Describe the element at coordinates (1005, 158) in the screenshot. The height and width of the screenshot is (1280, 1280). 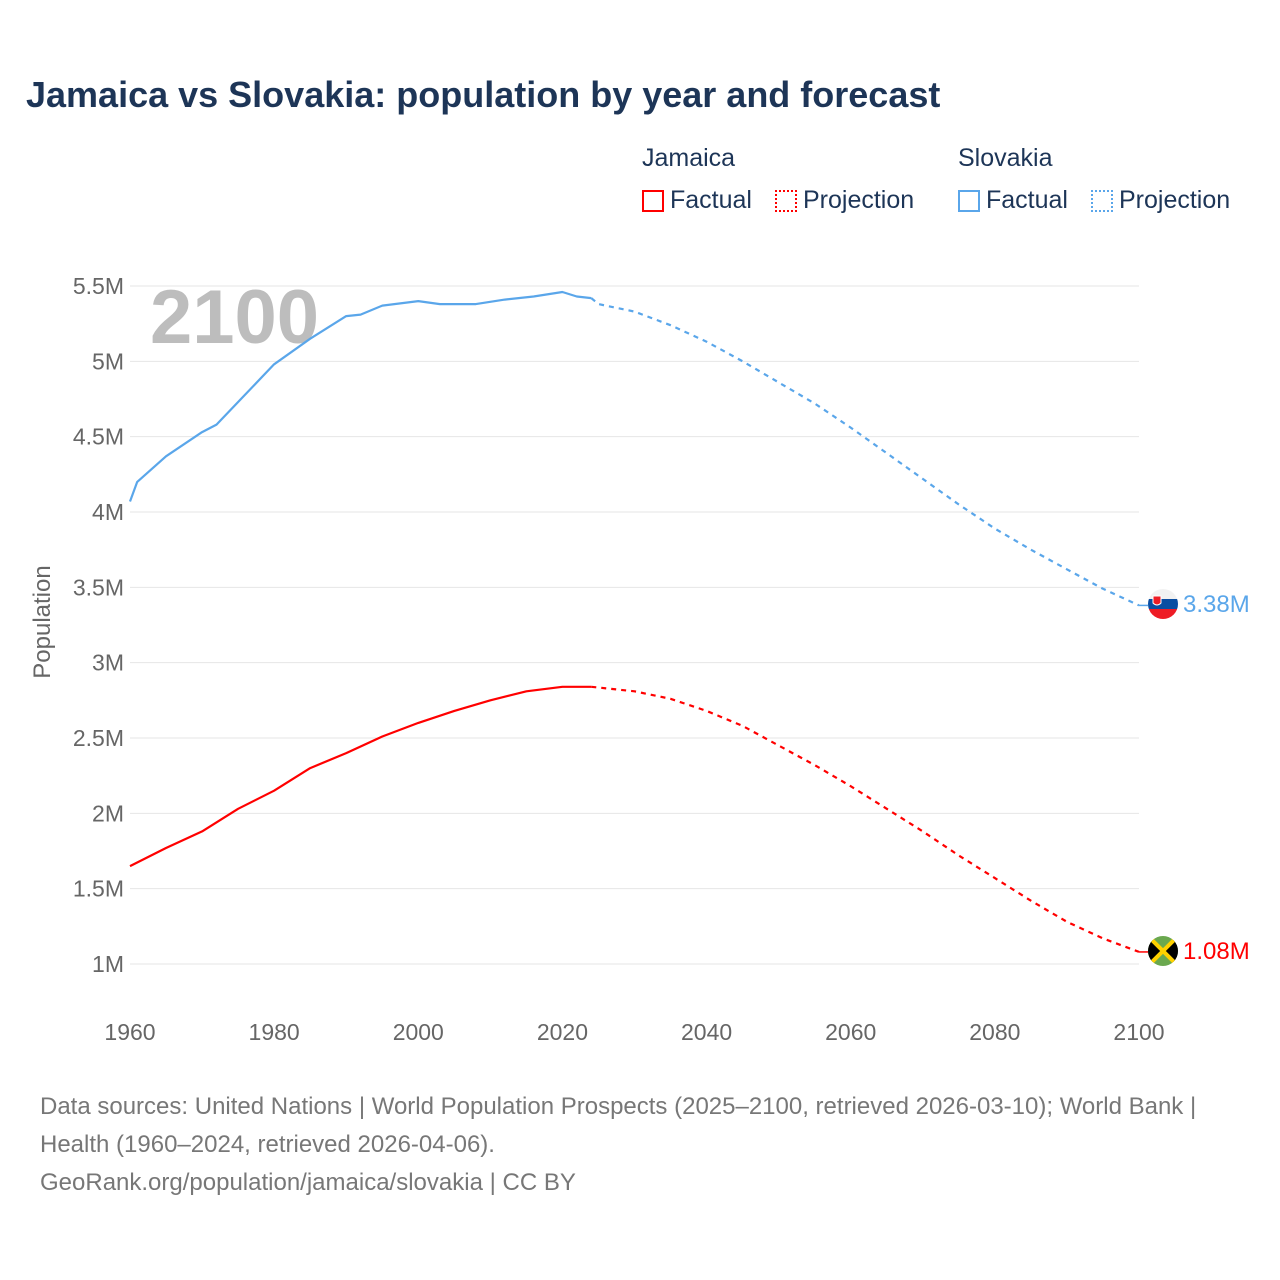
I see `legend-slovakia-heading: Slovakia` at that location.